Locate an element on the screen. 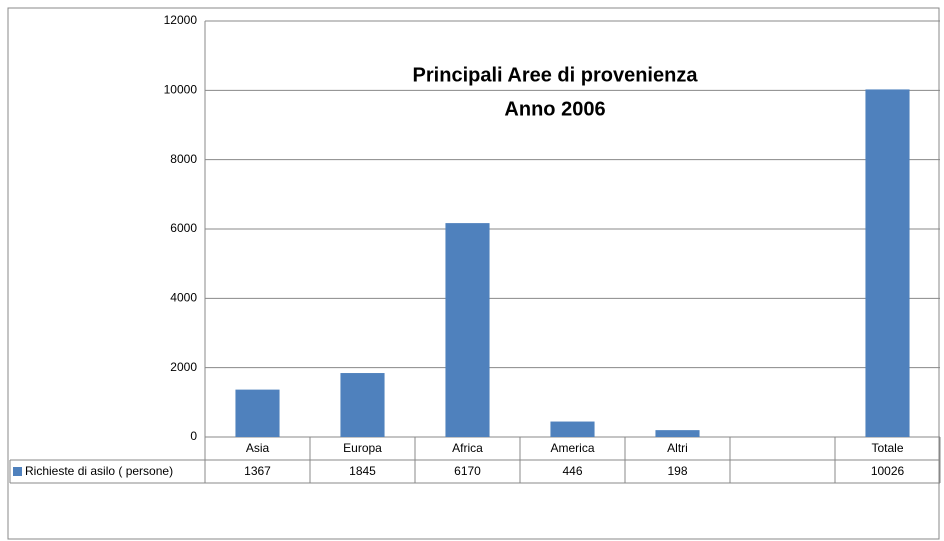  x-tick-label: Europa is located at coordinates (362, 448).